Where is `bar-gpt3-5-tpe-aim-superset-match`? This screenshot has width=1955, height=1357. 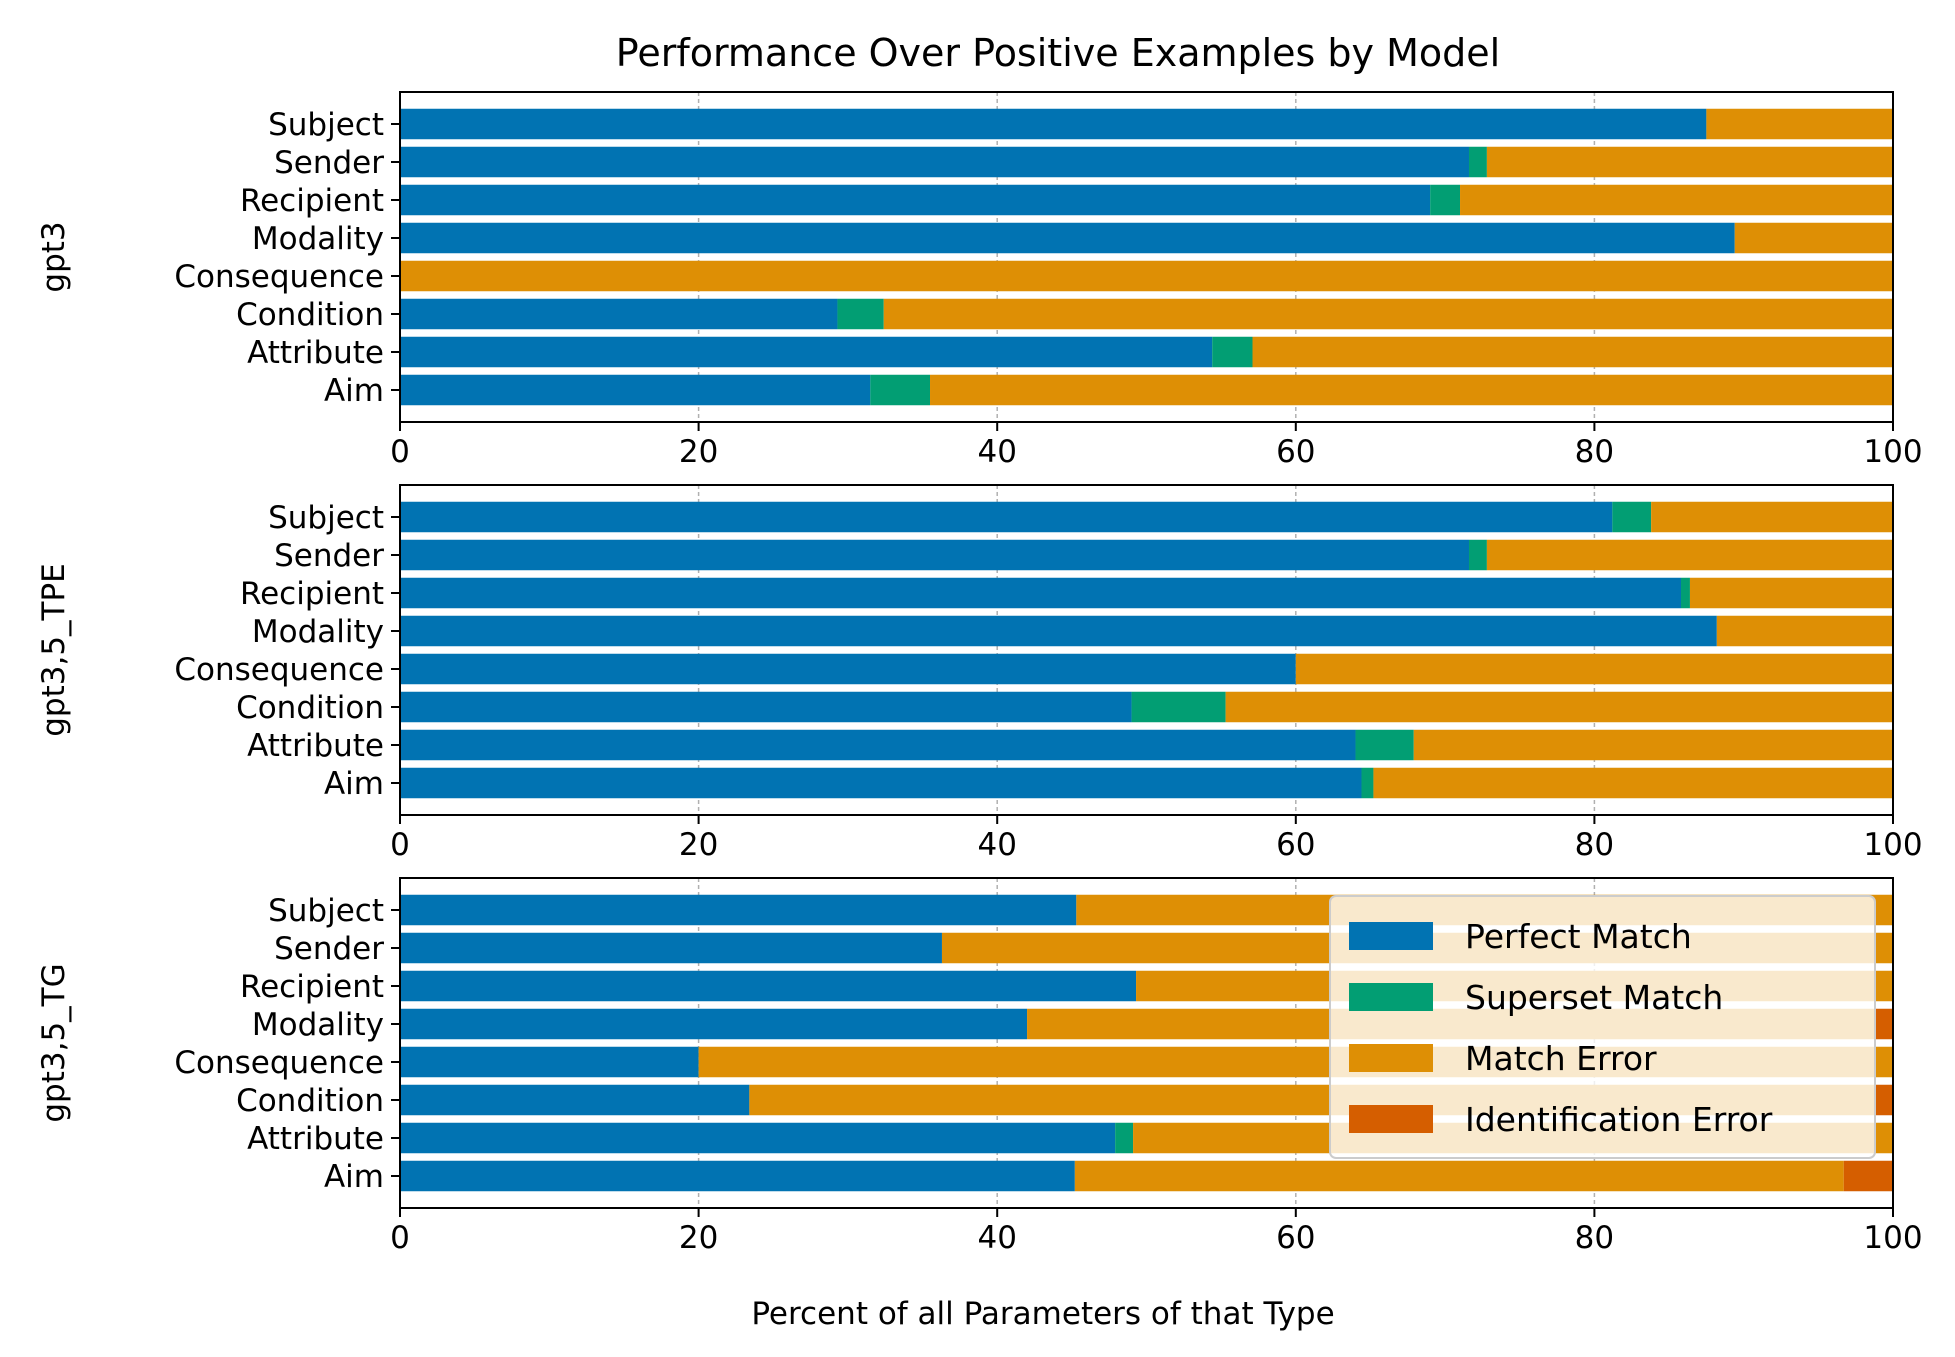 bar-gpt3-5-tpe-aim-superset-match is located at coordinates (1367, 783).